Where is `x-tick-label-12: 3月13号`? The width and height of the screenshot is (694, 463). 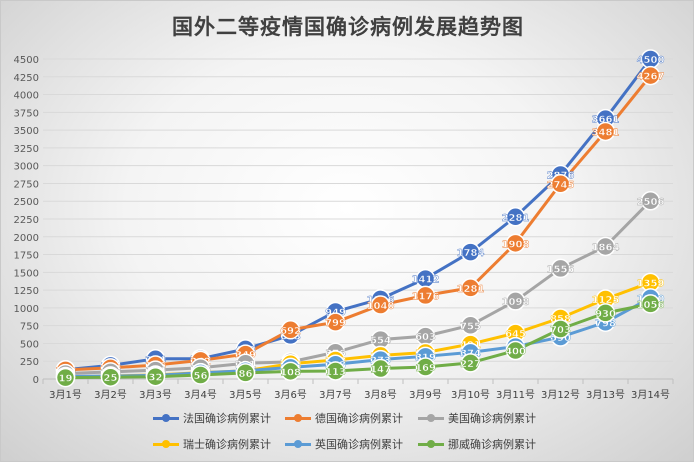
x-tick-label-12: 3月13号 is located at coordinates (605, 395).